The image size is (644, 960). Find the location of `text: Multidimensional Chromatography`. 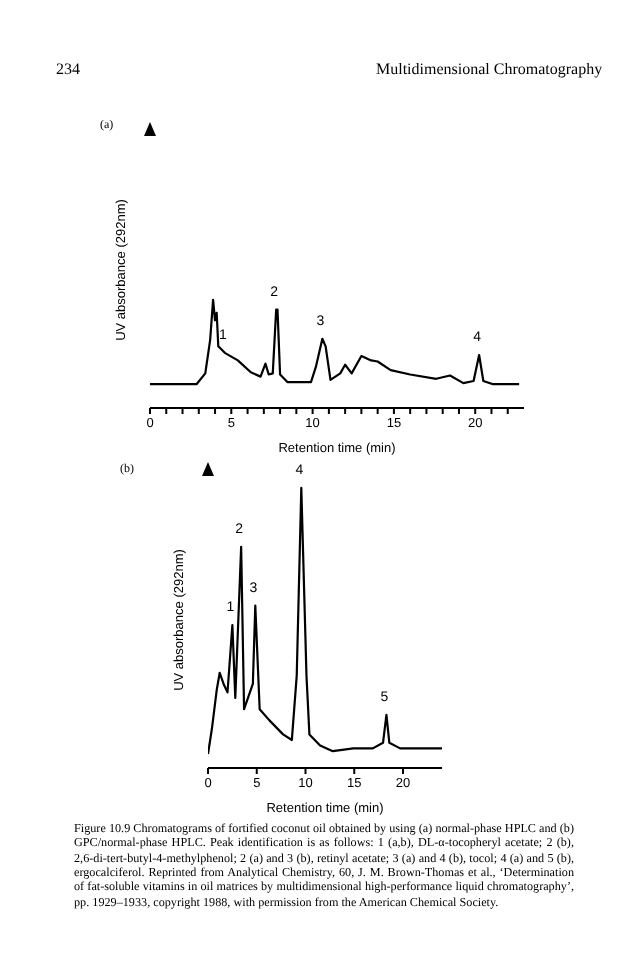

text: Multidimensional Chromatography is located at coordinates (489, 69).